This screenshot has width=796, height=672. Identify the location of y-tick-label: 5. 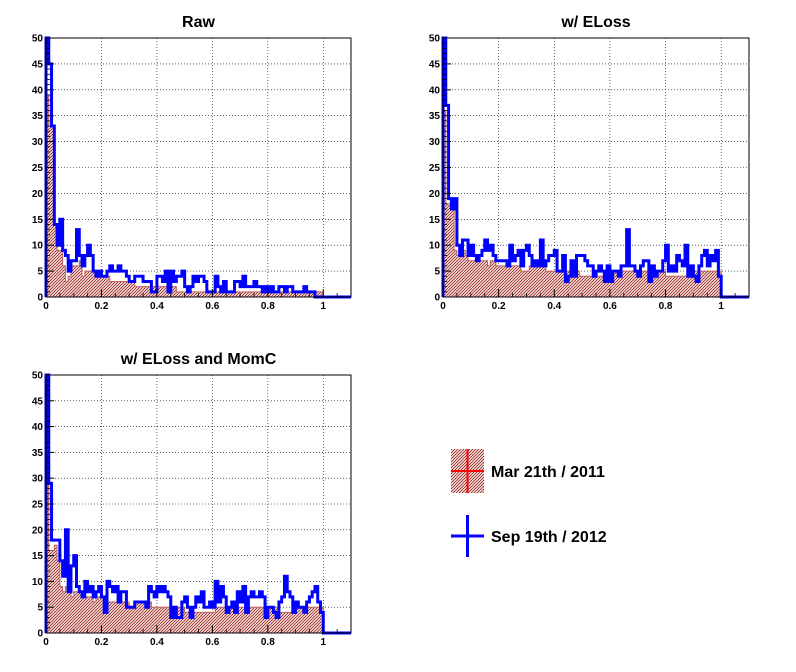
(437, 272).